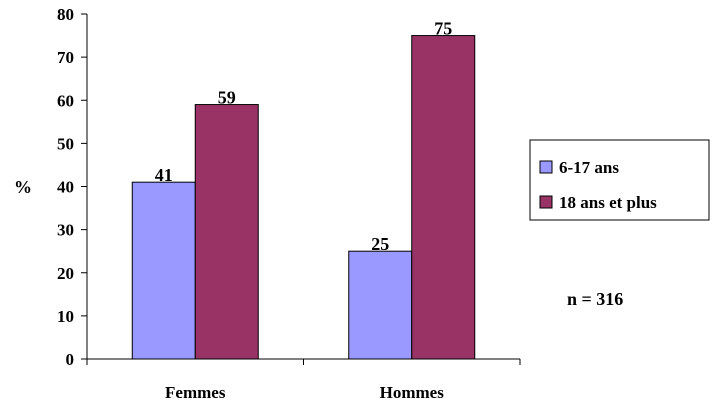 The width and height of the screenshot is (714, 406). Describe the element at coordinates (195, 392) in the screenshot. I see `x-category-label: Femmes` at that location.